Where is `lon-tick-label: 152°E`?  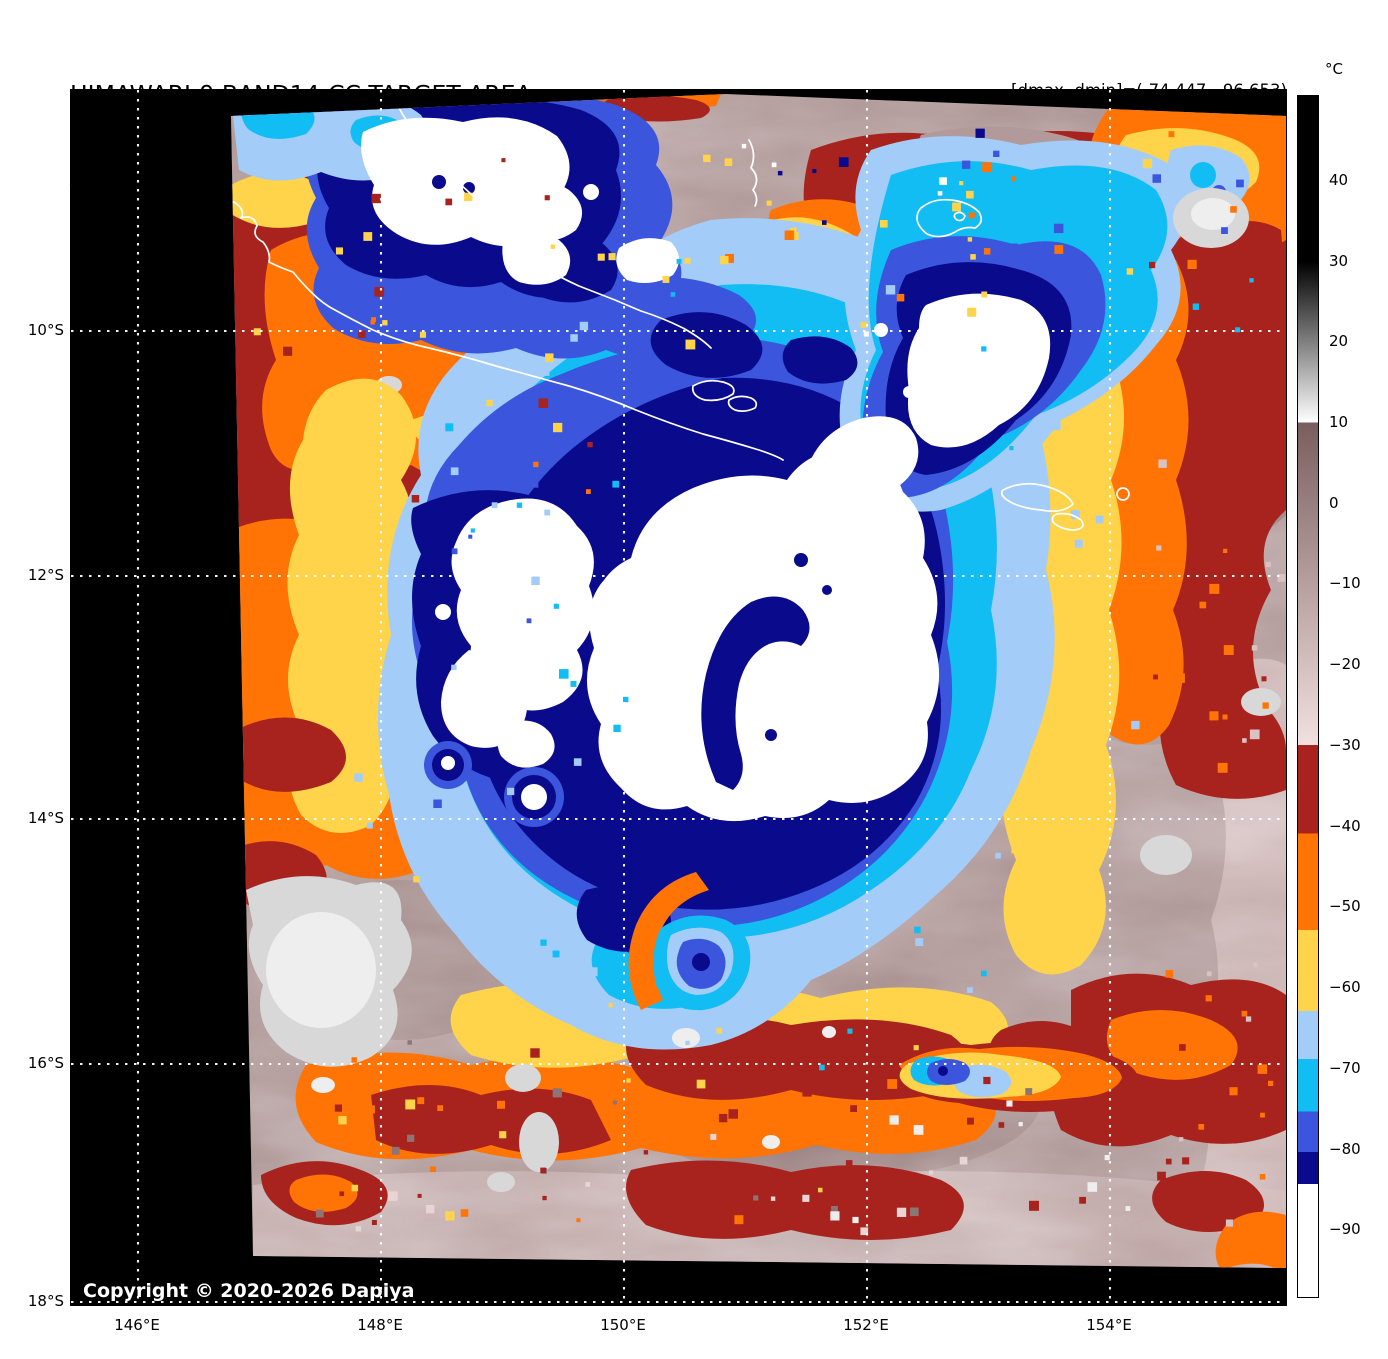 lon-tick-label: 152°E is located at coordinates (866, 1325).